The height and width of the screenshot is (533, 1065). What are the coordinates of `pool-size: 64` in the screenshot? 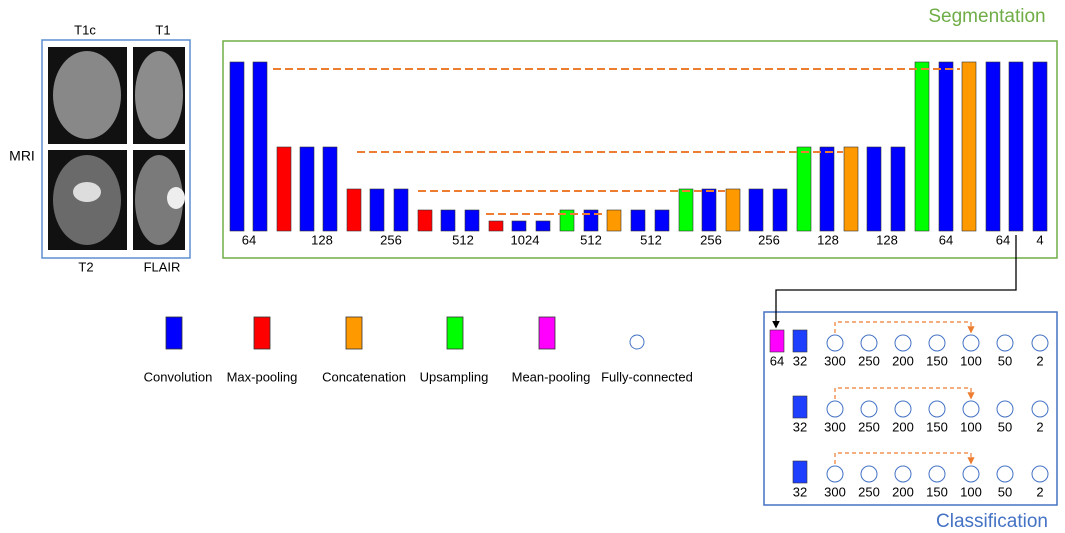 It's located at (777, 360).